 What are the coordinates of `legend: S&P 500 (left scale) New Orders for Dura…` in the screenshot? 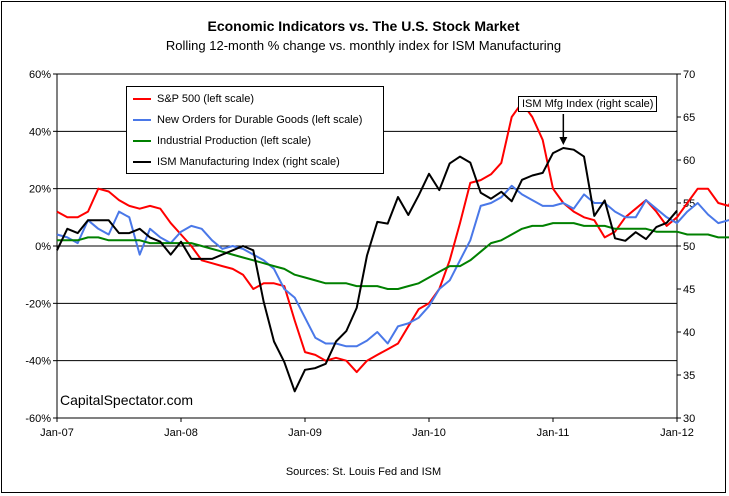 It's located at (255, 130).